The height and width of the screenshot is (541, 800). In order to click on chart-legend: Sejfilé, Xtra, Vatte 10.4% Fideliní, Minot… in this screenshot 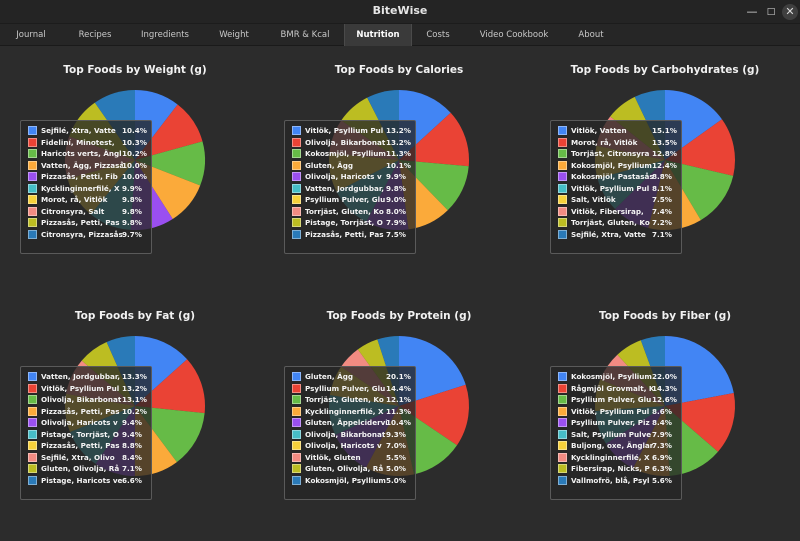, I will do `click(86, 187)`.